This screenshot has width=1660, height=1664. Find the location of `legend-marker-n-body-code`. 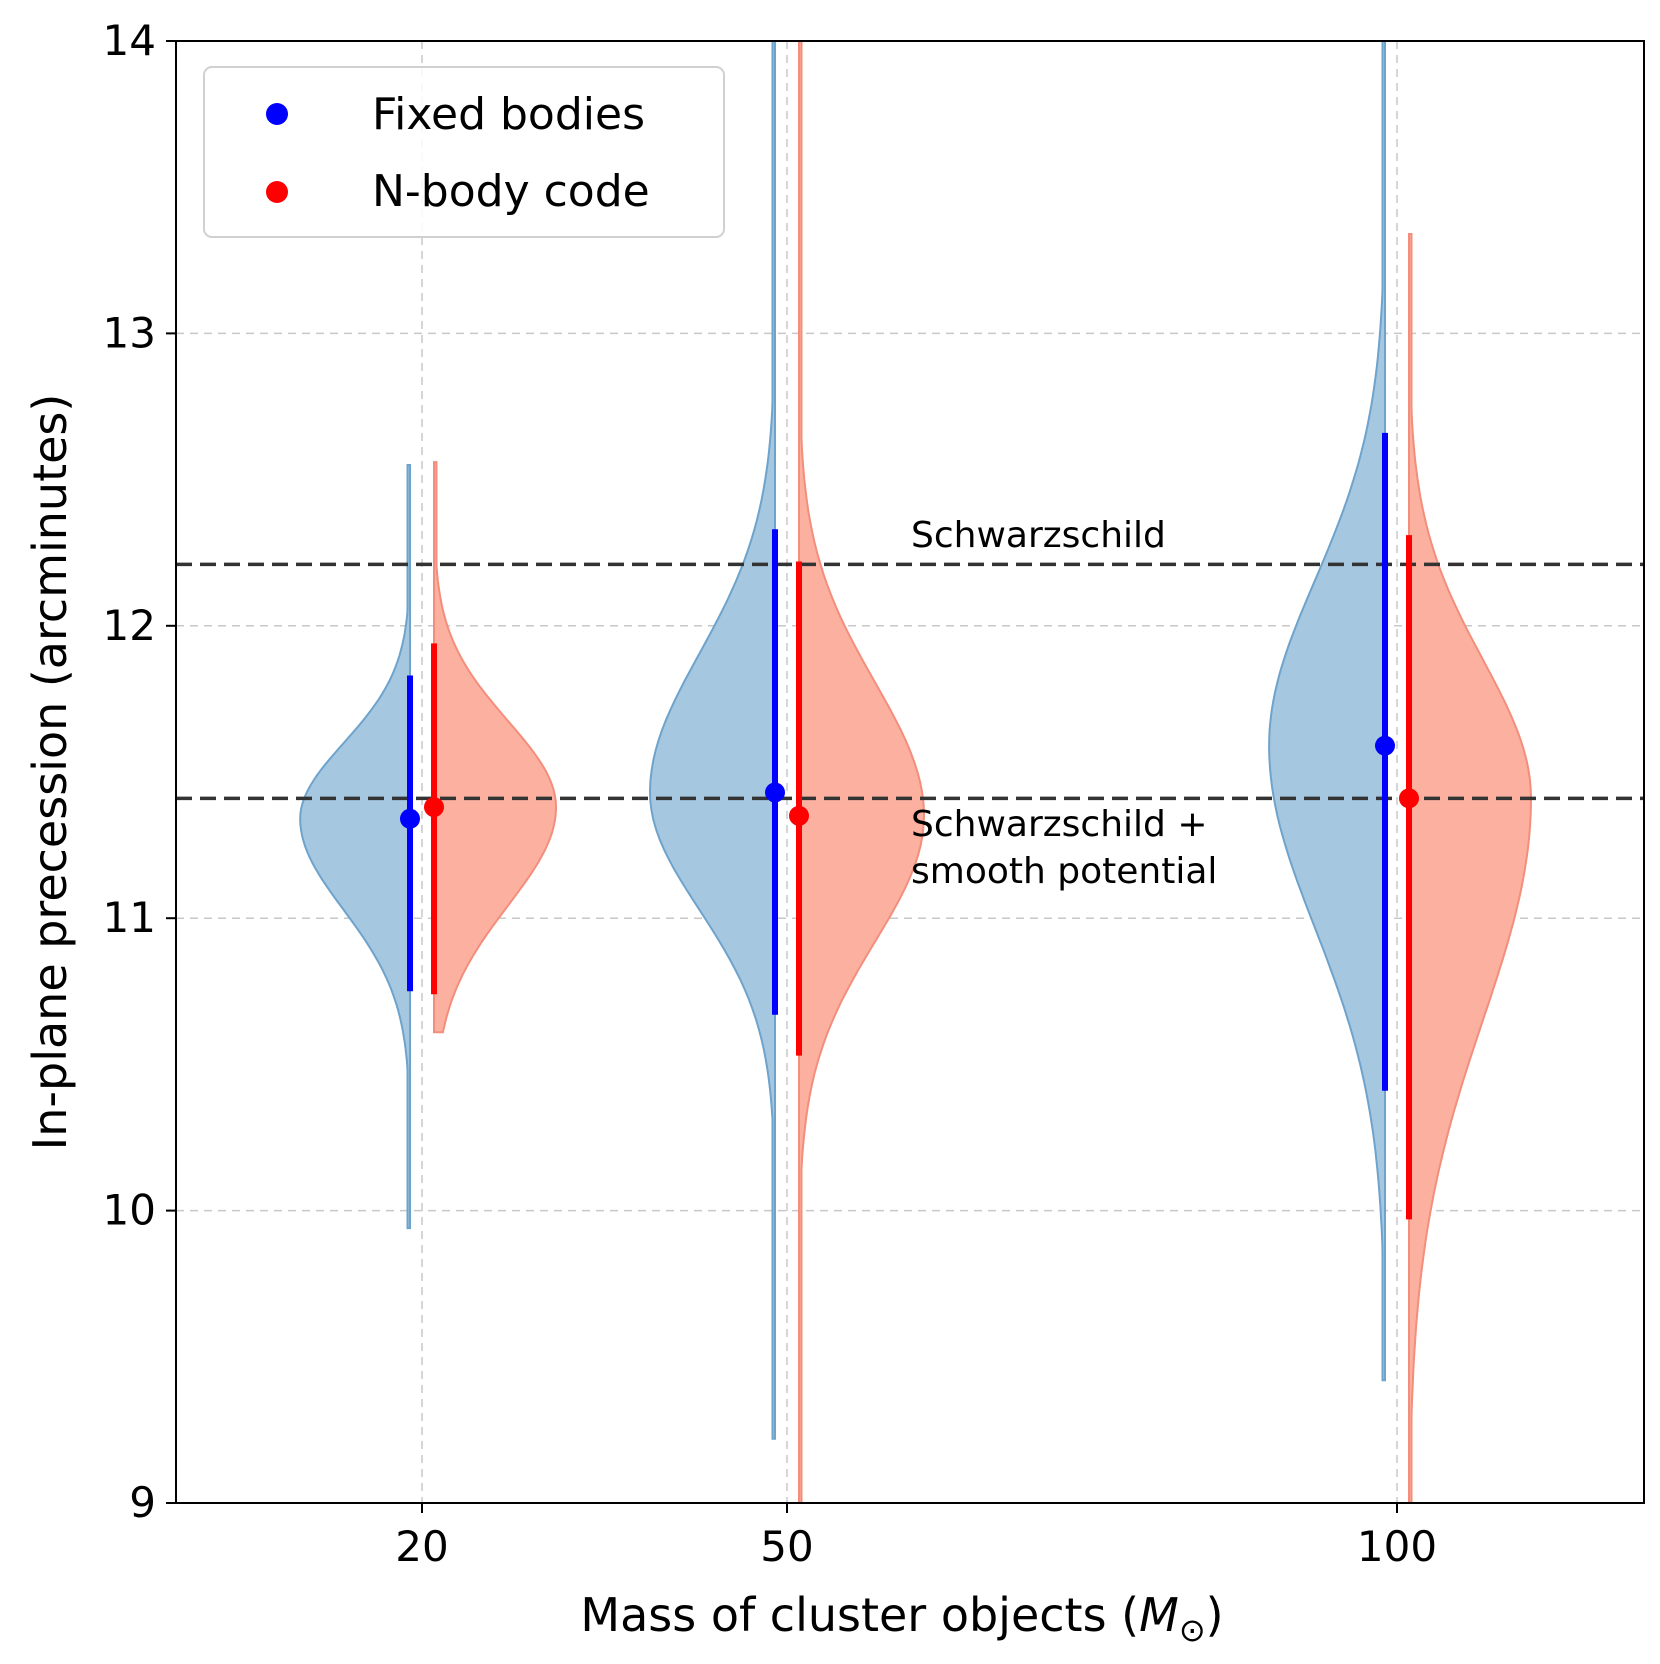

legend-marker-n-body-code is located at coordinates (277, 192).